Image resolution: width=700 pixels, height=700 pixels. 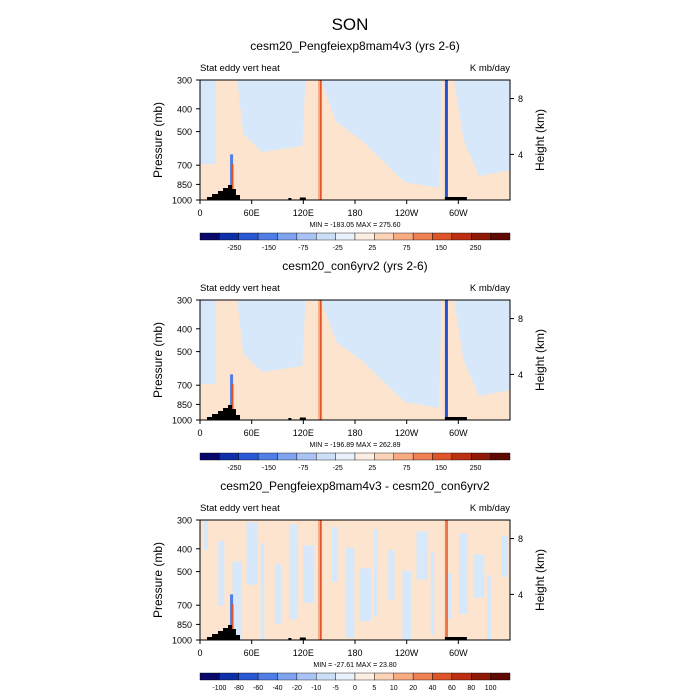 I want to click on ytick-label: 300, so click(x=184, y=301).